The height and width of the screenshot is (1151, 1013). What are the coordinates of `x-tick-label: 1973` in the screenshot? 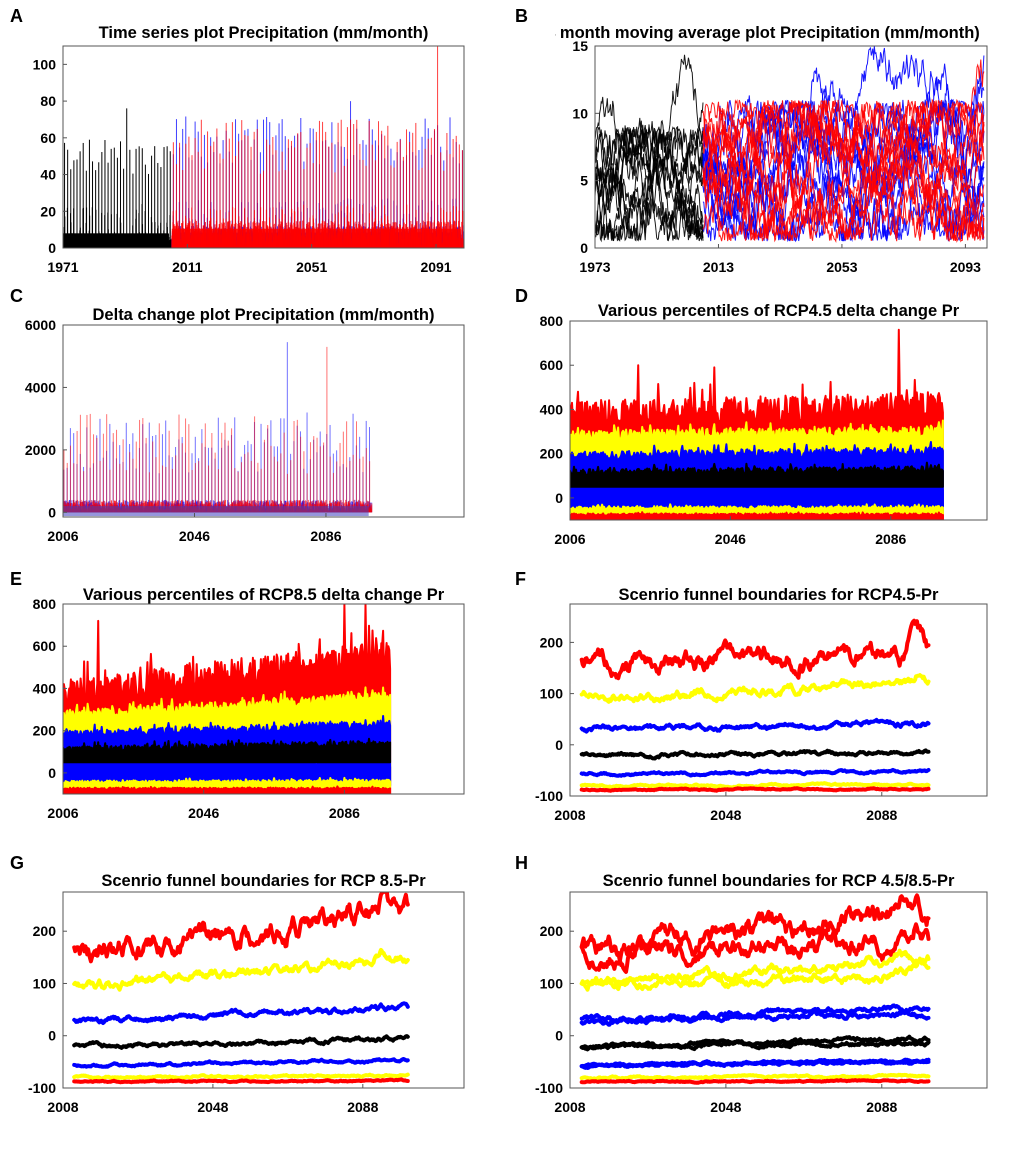 It's located at (594, 267).